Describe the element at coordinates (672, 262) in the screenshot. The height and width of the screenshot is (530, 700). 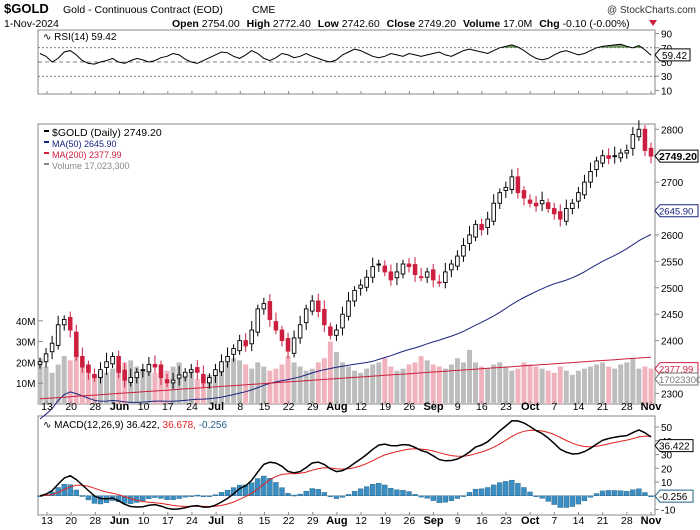
I see `price-tick-label: 2550` at that location.